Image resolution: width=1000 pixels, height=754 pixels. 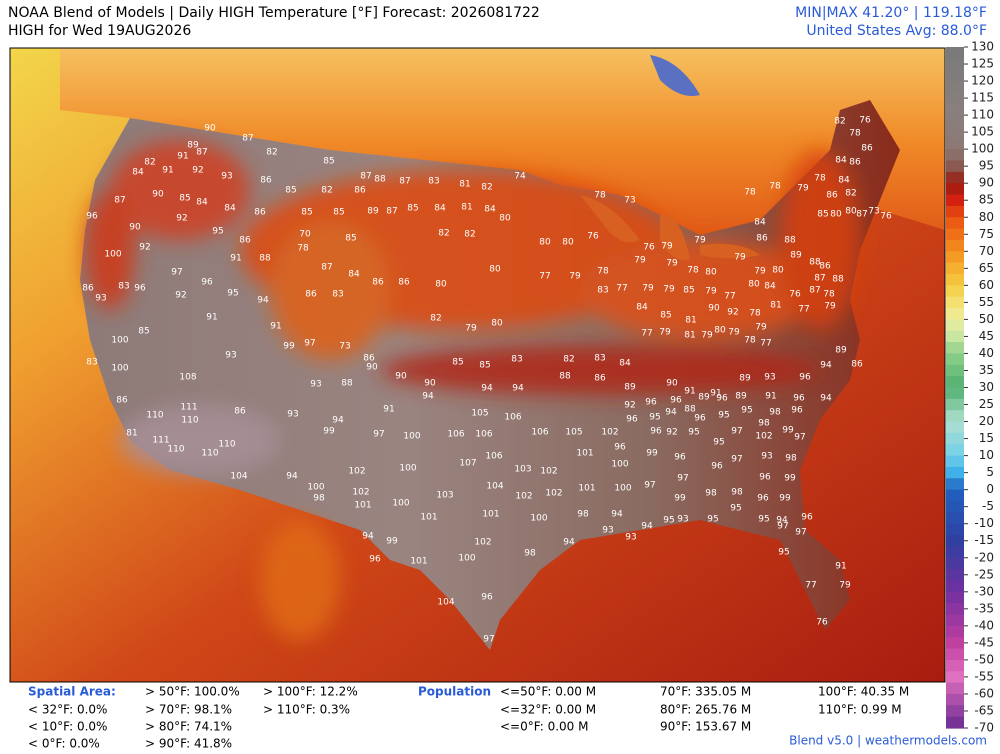 What do you see at coordinates (986, 438) in the screenshot?
I see `colorbar-label: 15` at bounding box center [986, 438].